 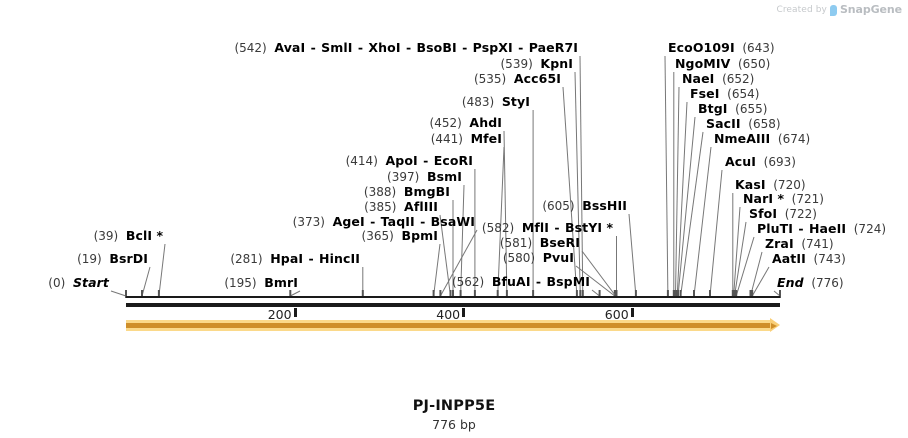 What do you see at coordinates (466, 123) in the screenshot?
I see `restriction-site-label: (452) AhdI` at bounding box center [466, 123].